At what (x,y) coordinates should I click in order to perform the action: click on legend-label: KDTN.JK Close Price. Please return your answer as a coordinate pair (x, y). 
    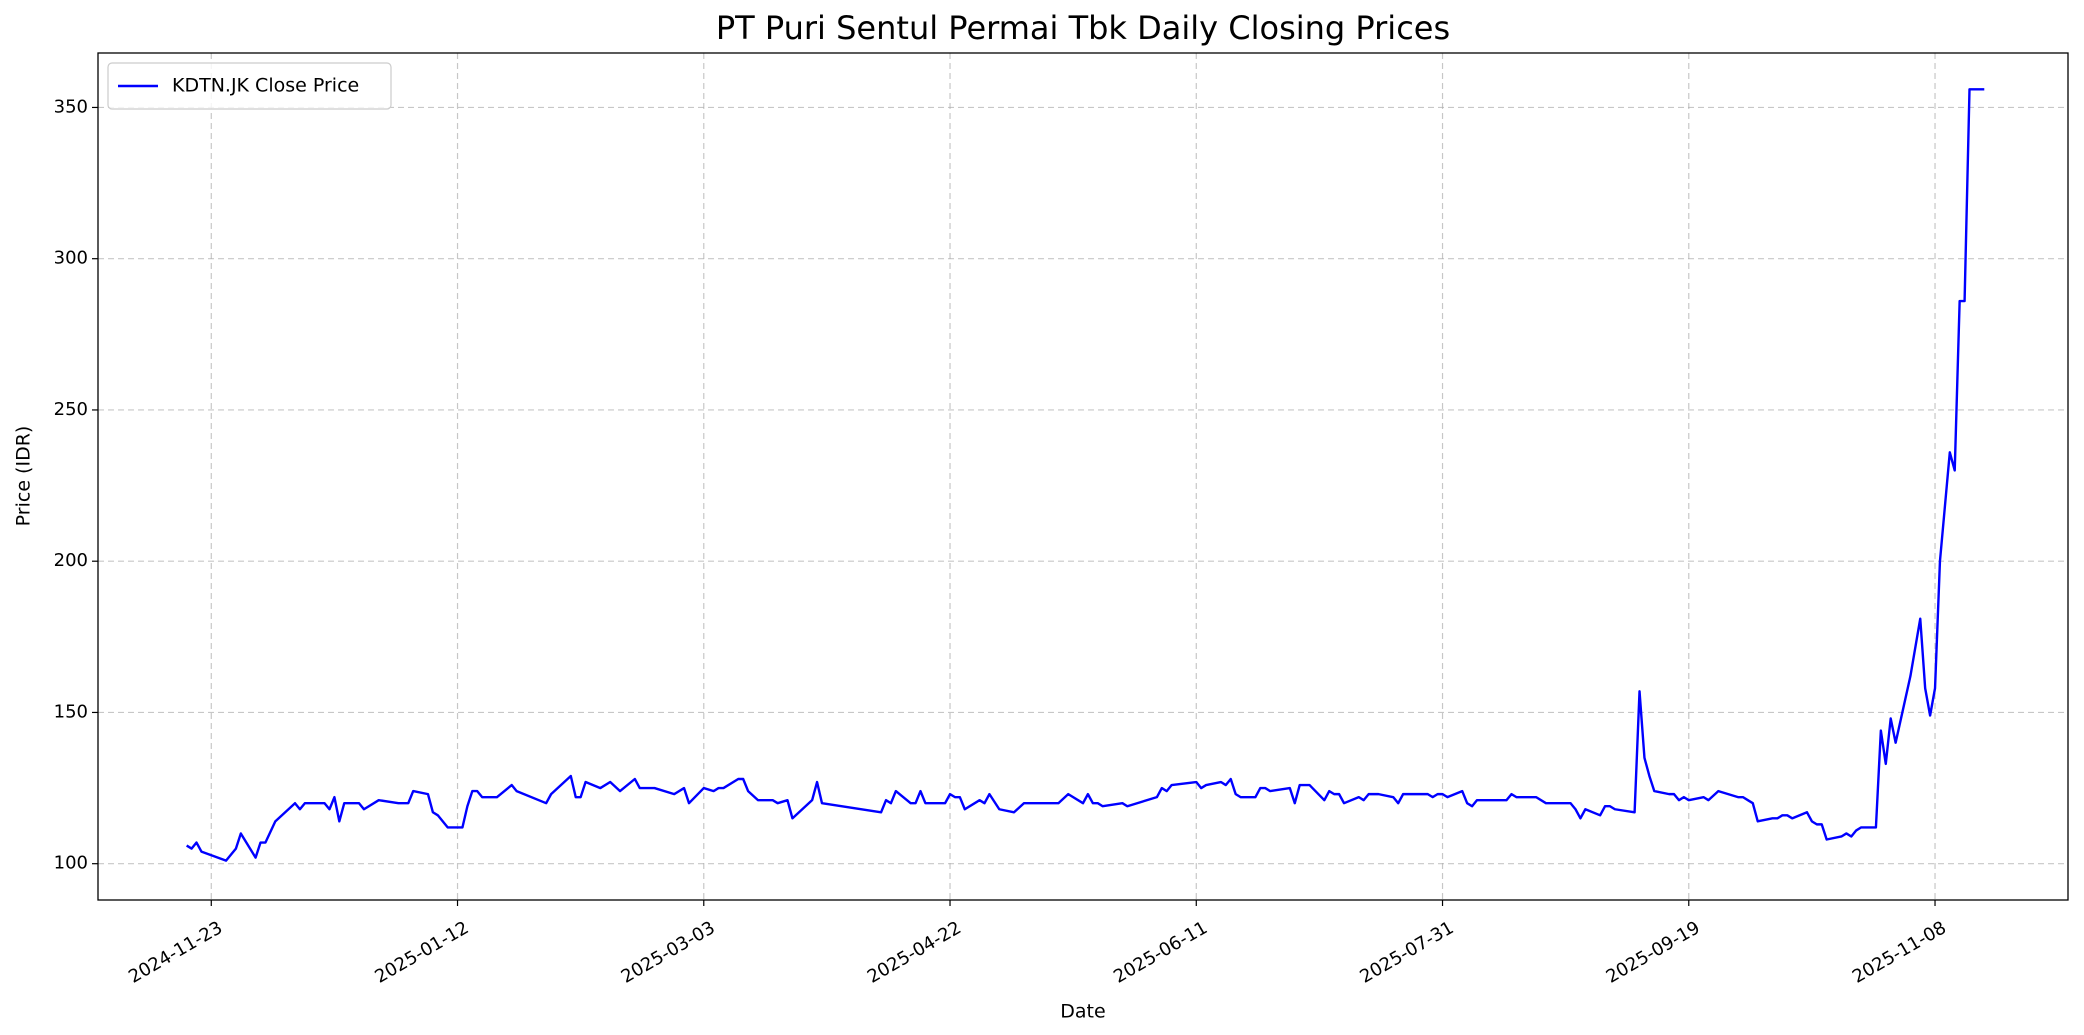
    Looking at the image, I should click on (265, 86).